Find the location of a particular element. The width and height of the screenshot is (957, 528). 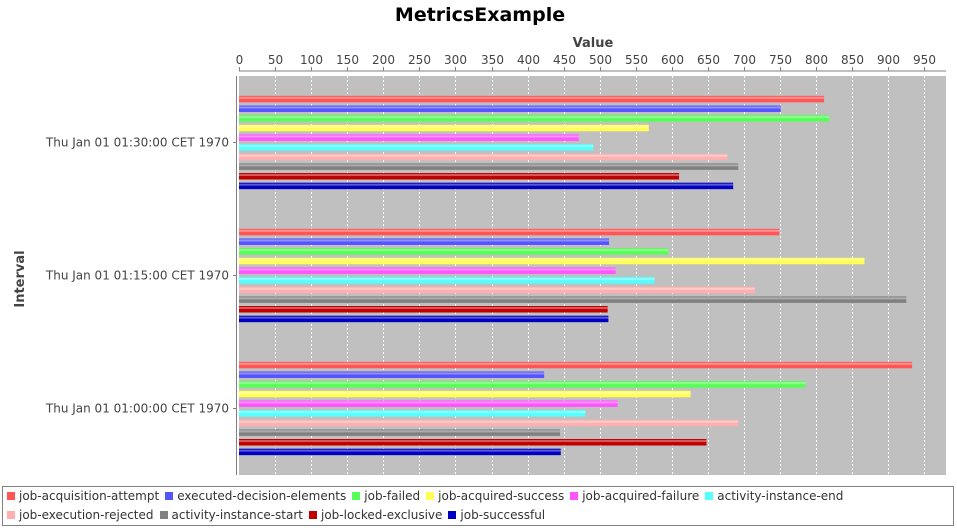

legend-label: job-locked-exclusive is located at coordinates (381, 515).